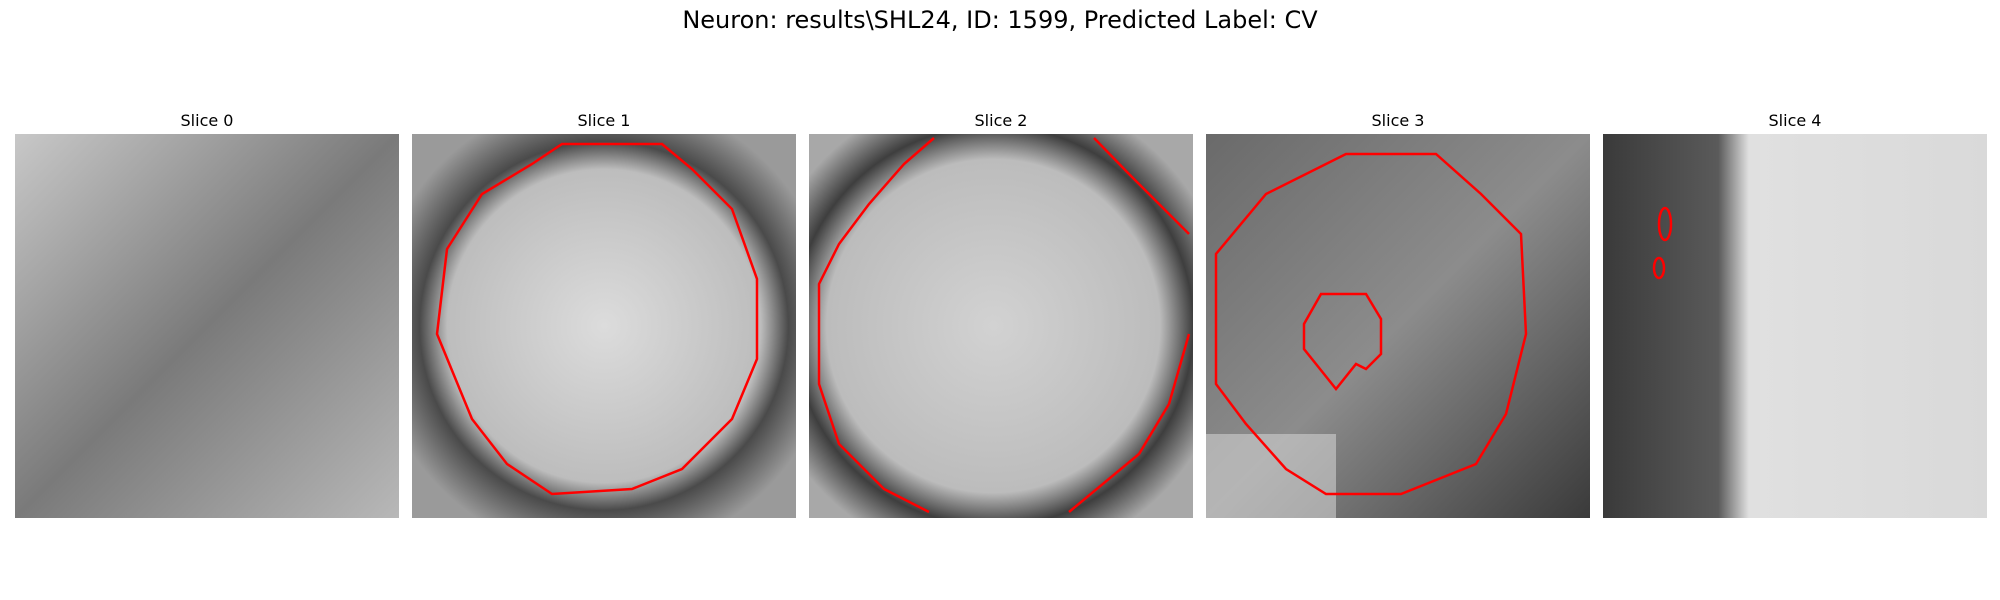 The width and height of the screenshot is (2000, 600). I want to click on slice-title: Slice 0, so click(207, 120).